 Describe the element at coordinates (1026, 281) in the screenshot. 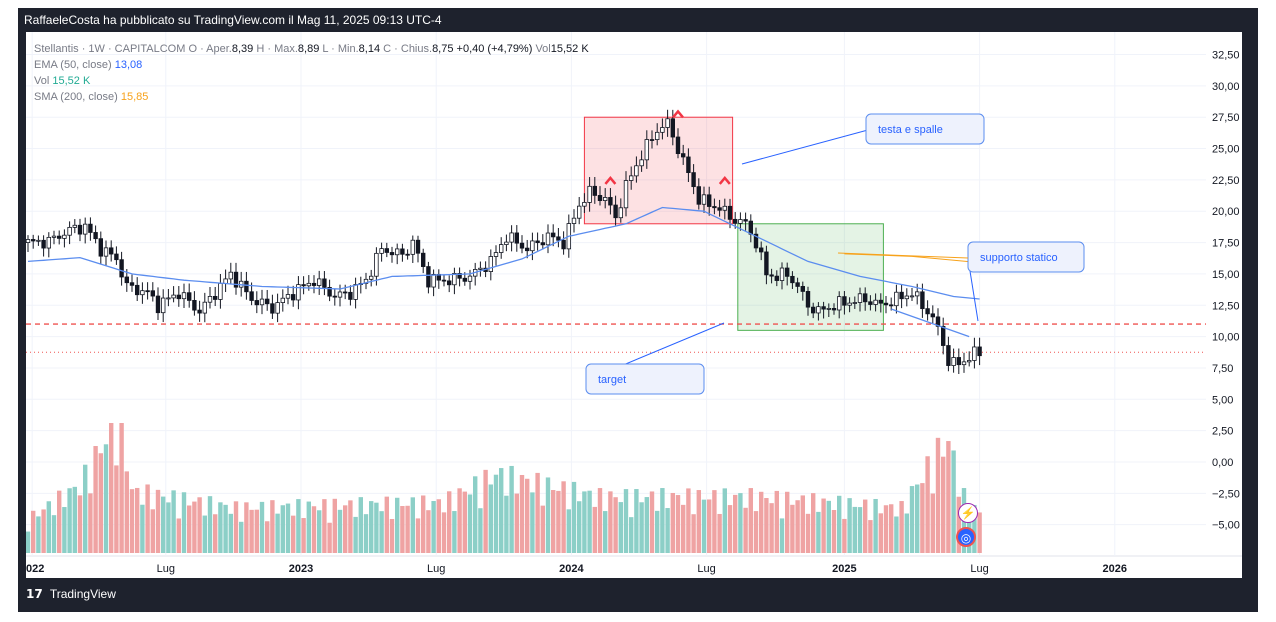

I see `callout-static-support: supporto statico` at that location.